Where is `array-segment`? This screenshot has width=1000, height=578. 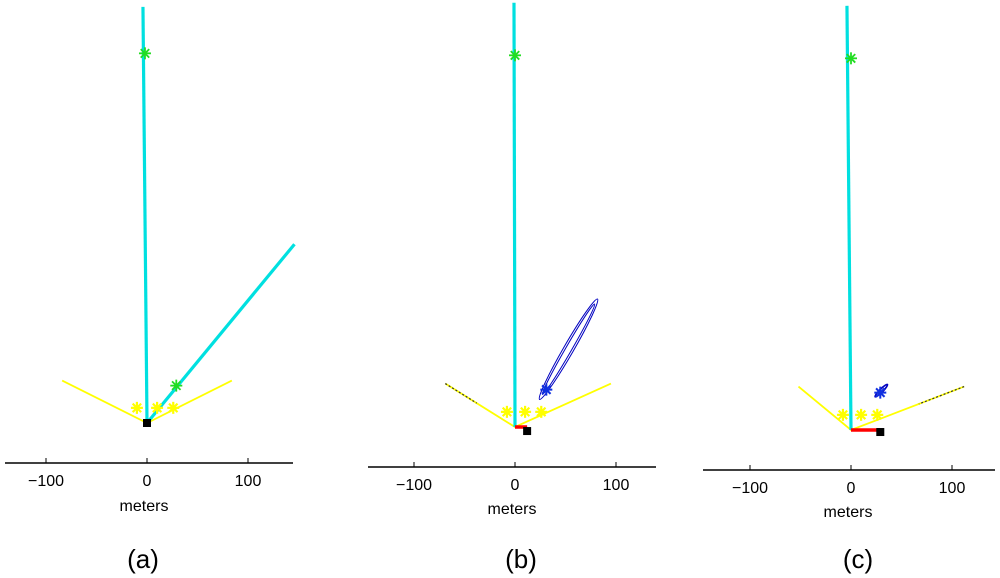
array-segment is located at coordinates (941, 395).